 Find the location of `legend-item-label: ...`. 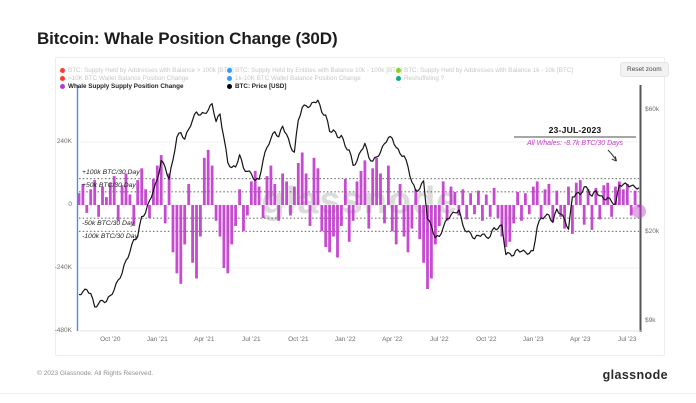

legend-item-label: ... is located at coordinates (399, 86).